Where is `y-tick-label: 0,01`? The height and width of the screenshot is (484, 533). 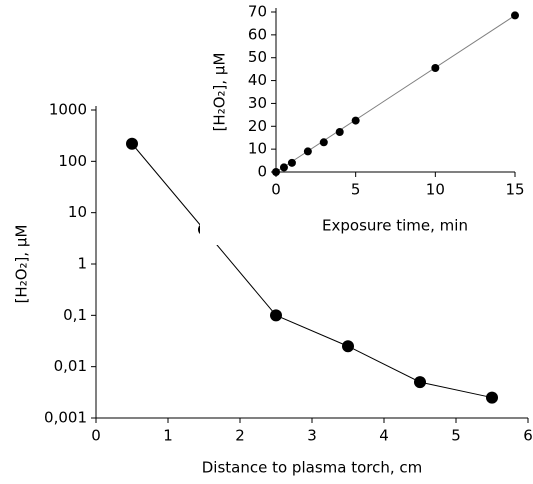
y-tick-label: 0,01 is located at coordinates (70, 366).